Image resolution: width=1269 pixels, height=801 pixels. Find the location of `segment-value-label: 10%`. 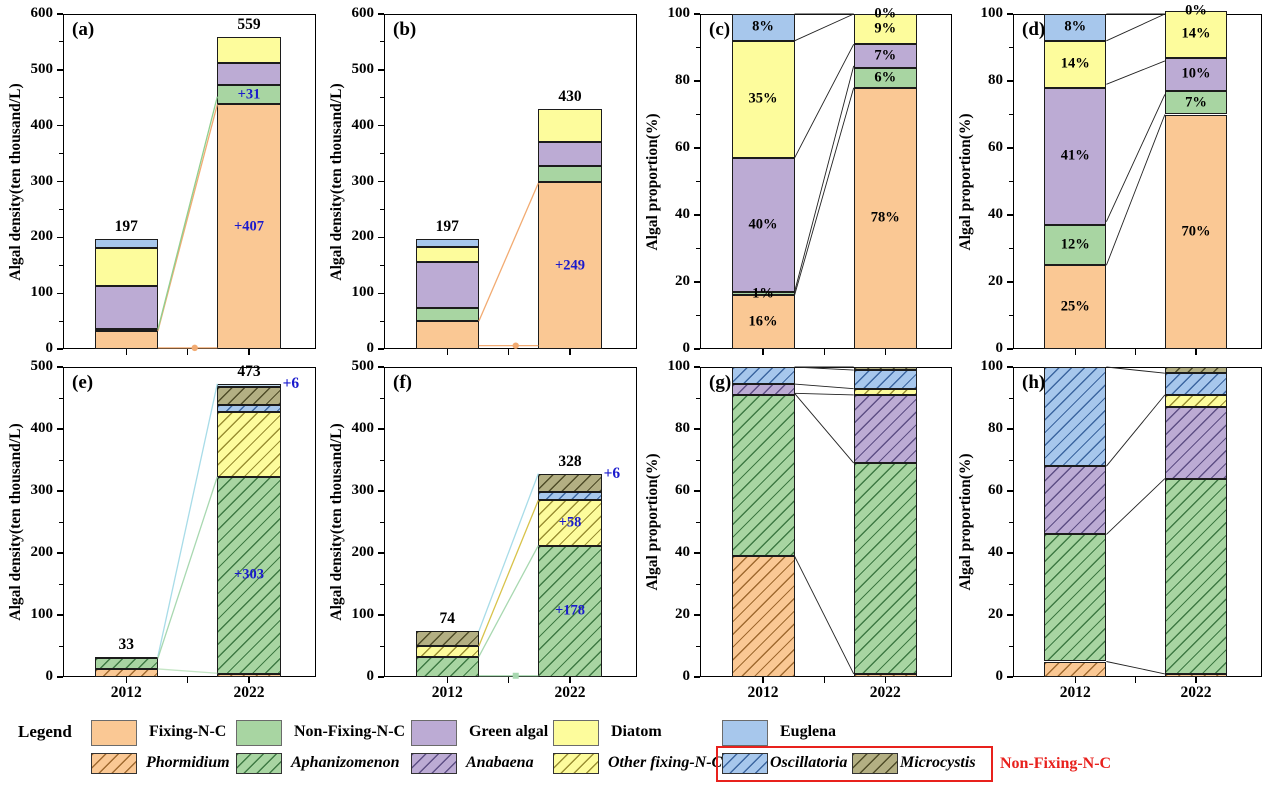

segment-value-label: 10% is located at coordinates (1196, 73).